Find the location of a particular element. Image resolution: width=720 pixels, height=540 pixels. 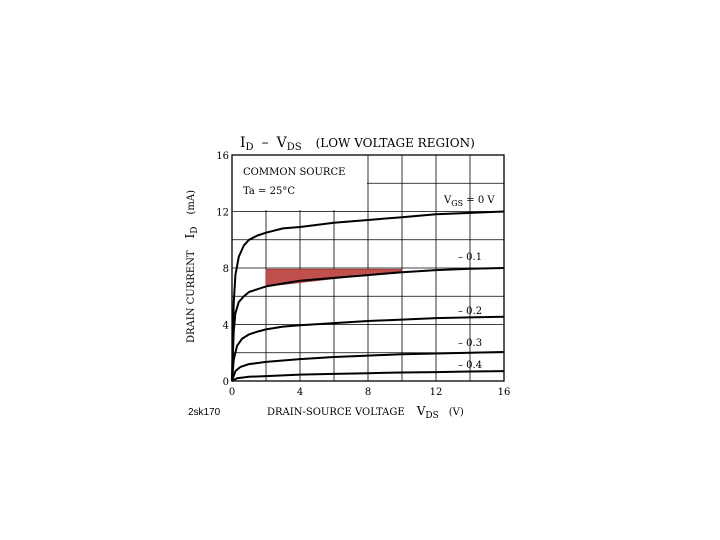

series-label-4: – 0.4 is located at coordinates (470, 365).